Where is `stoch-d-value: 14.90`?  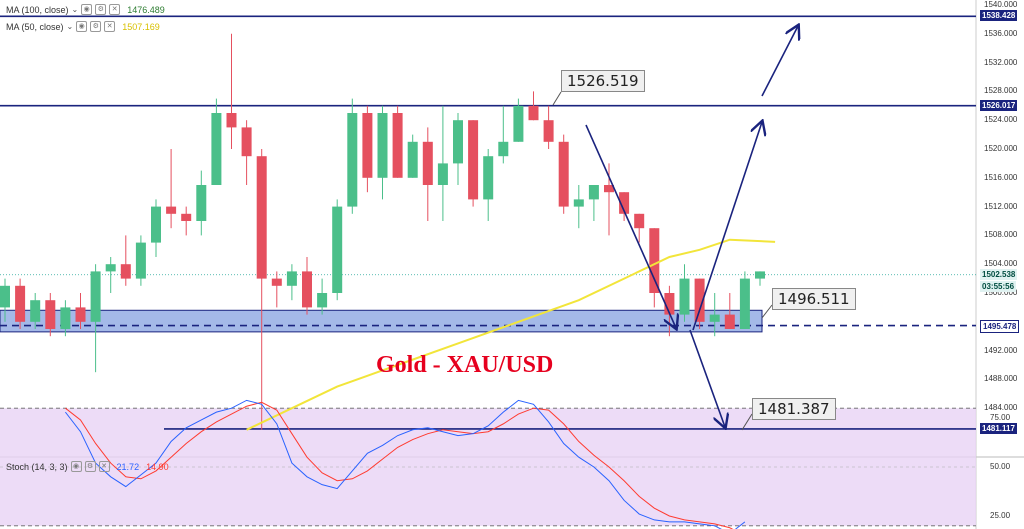 stoch-d-value: 14.90 is located at coordinates (157, 466).